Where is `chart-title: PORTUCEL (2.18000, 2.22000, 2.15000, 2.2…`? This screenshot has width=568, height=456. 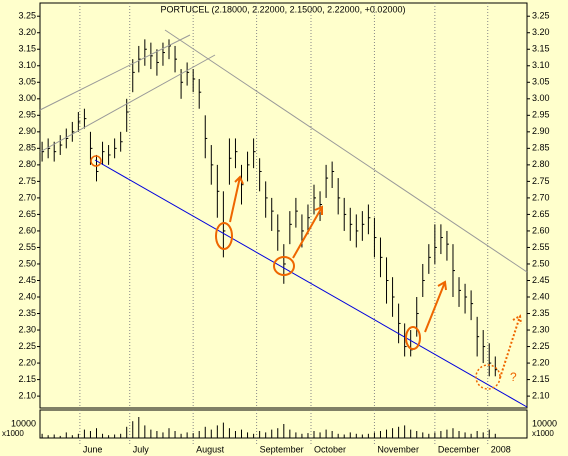
chart-title: PORTUCEL (2.18000, 2.22000, 2.15000, 2.2… is located at coordinates (283, 9).